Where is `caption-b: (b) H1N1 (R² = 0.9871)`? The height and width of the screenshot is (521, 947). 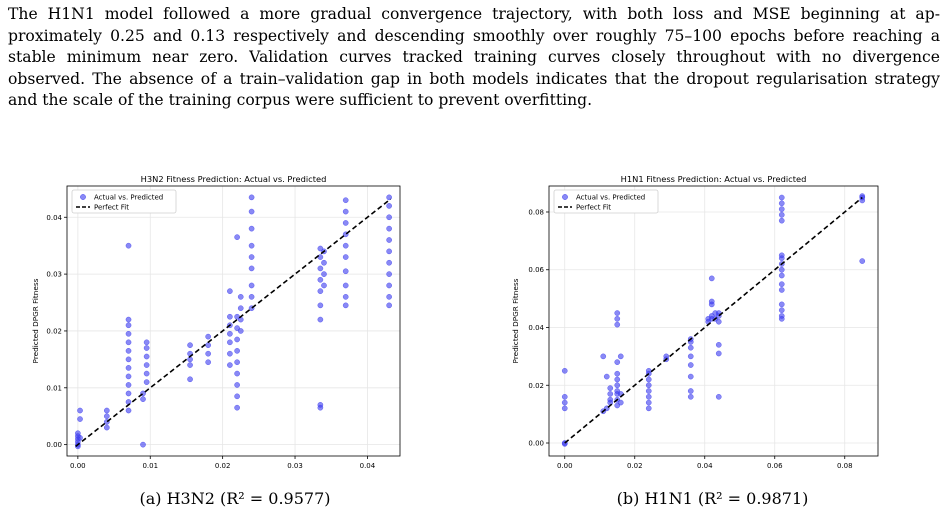
caption-b: (b) H1N1 (R² = 0.9871) is located at coordinates (712, 498).